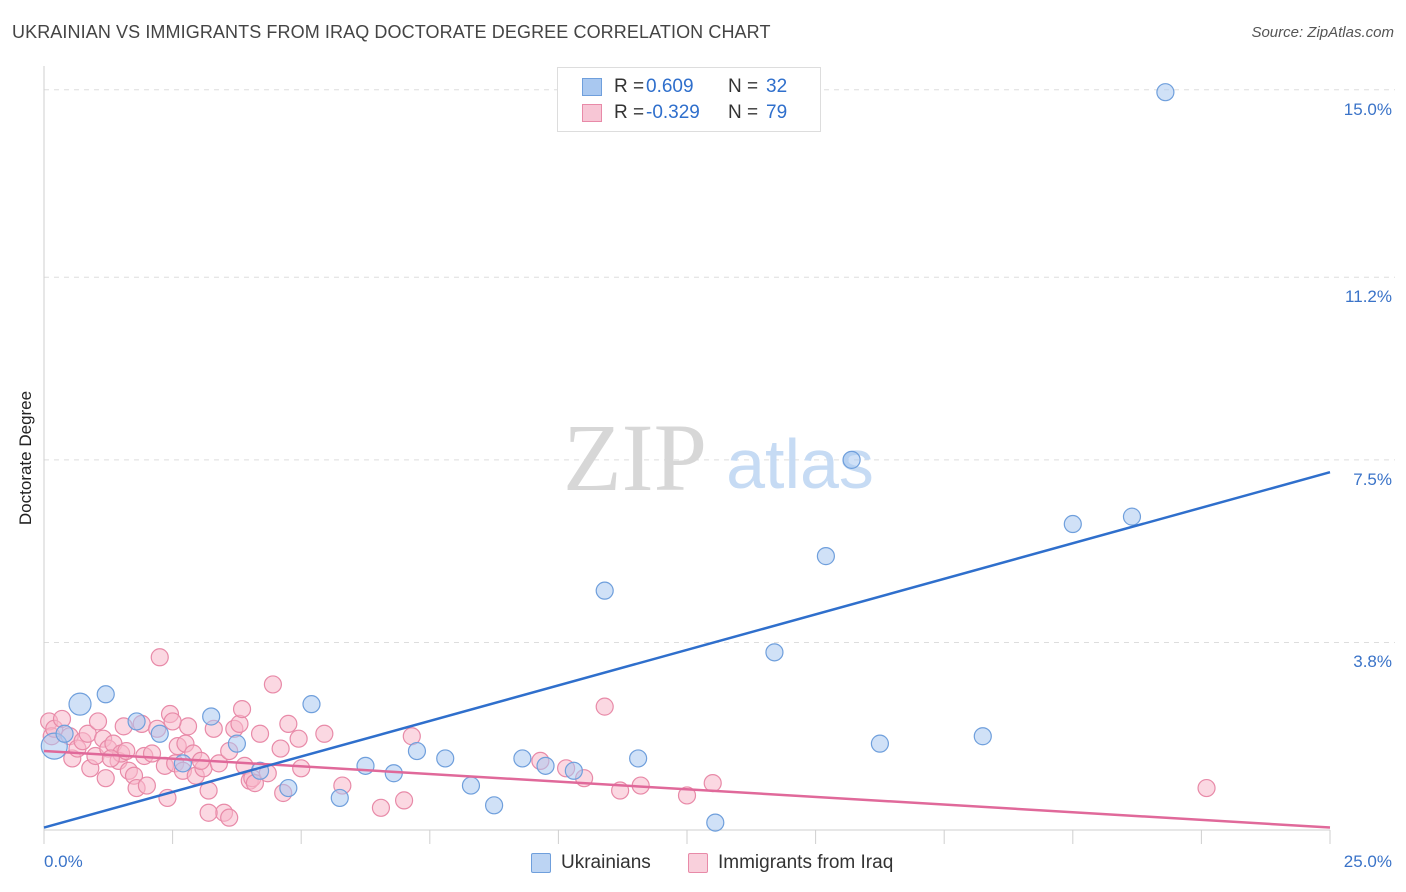 This screenshot has width=1406, height=892. Describe the element at coordinates (777, 86) in the screenshot. I see `legend-n-value: 32` at that location.